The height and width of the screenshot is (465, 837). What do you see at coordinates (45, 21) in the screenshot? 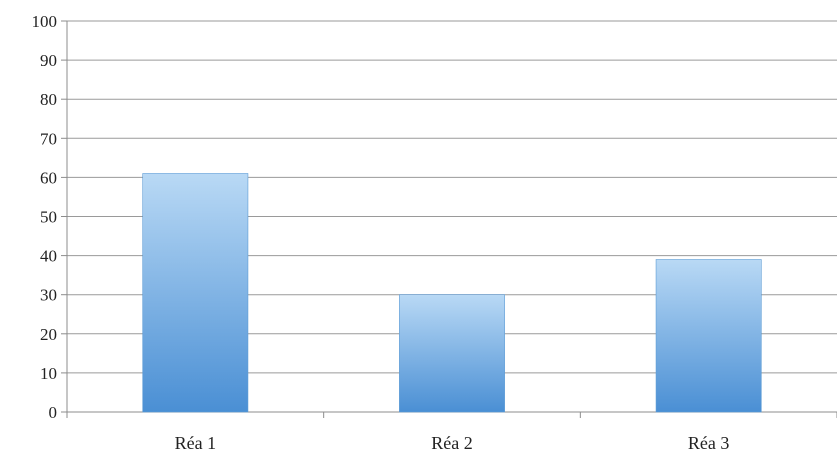
I see `y-tick-label: 100` at bounding box center [45, 21].